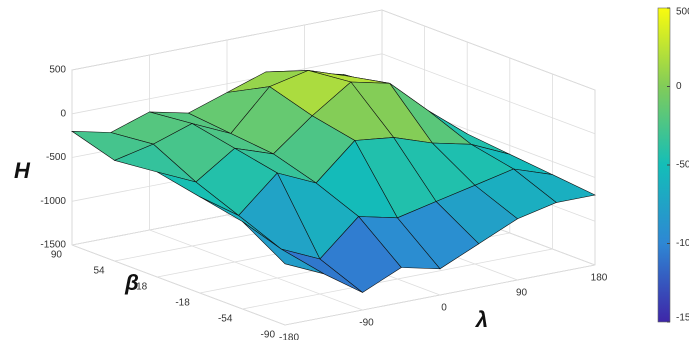  What do you see at coordinates (57, 255) in the screenshot?
I see `y-tick-label: 90` at bounding box center [57, 255].